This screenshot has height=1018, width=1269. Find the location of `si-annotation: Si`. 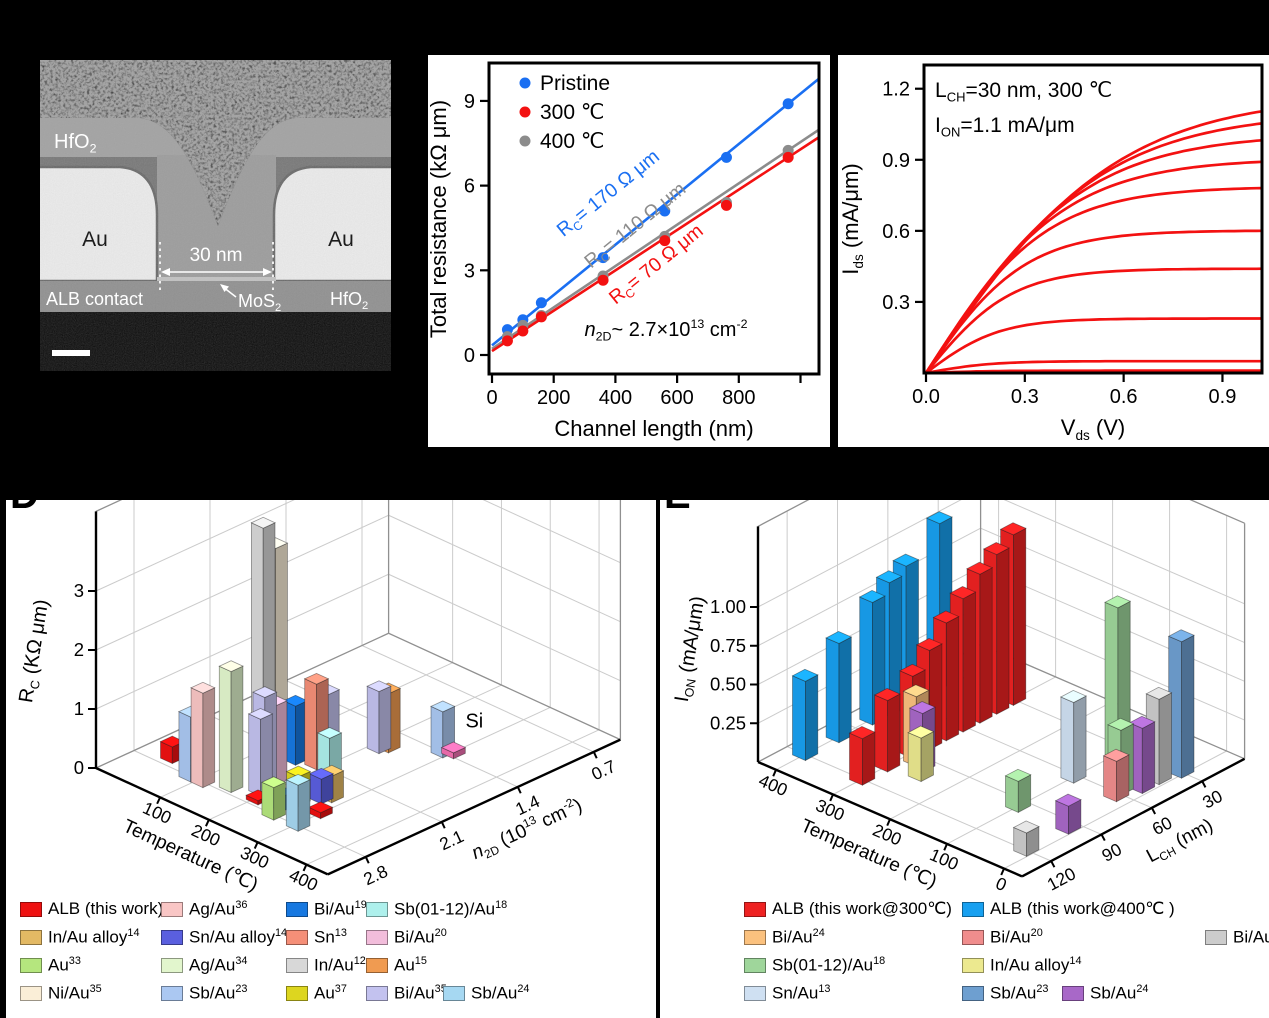

si-annotation: Si is located at coordinates (474, 721).